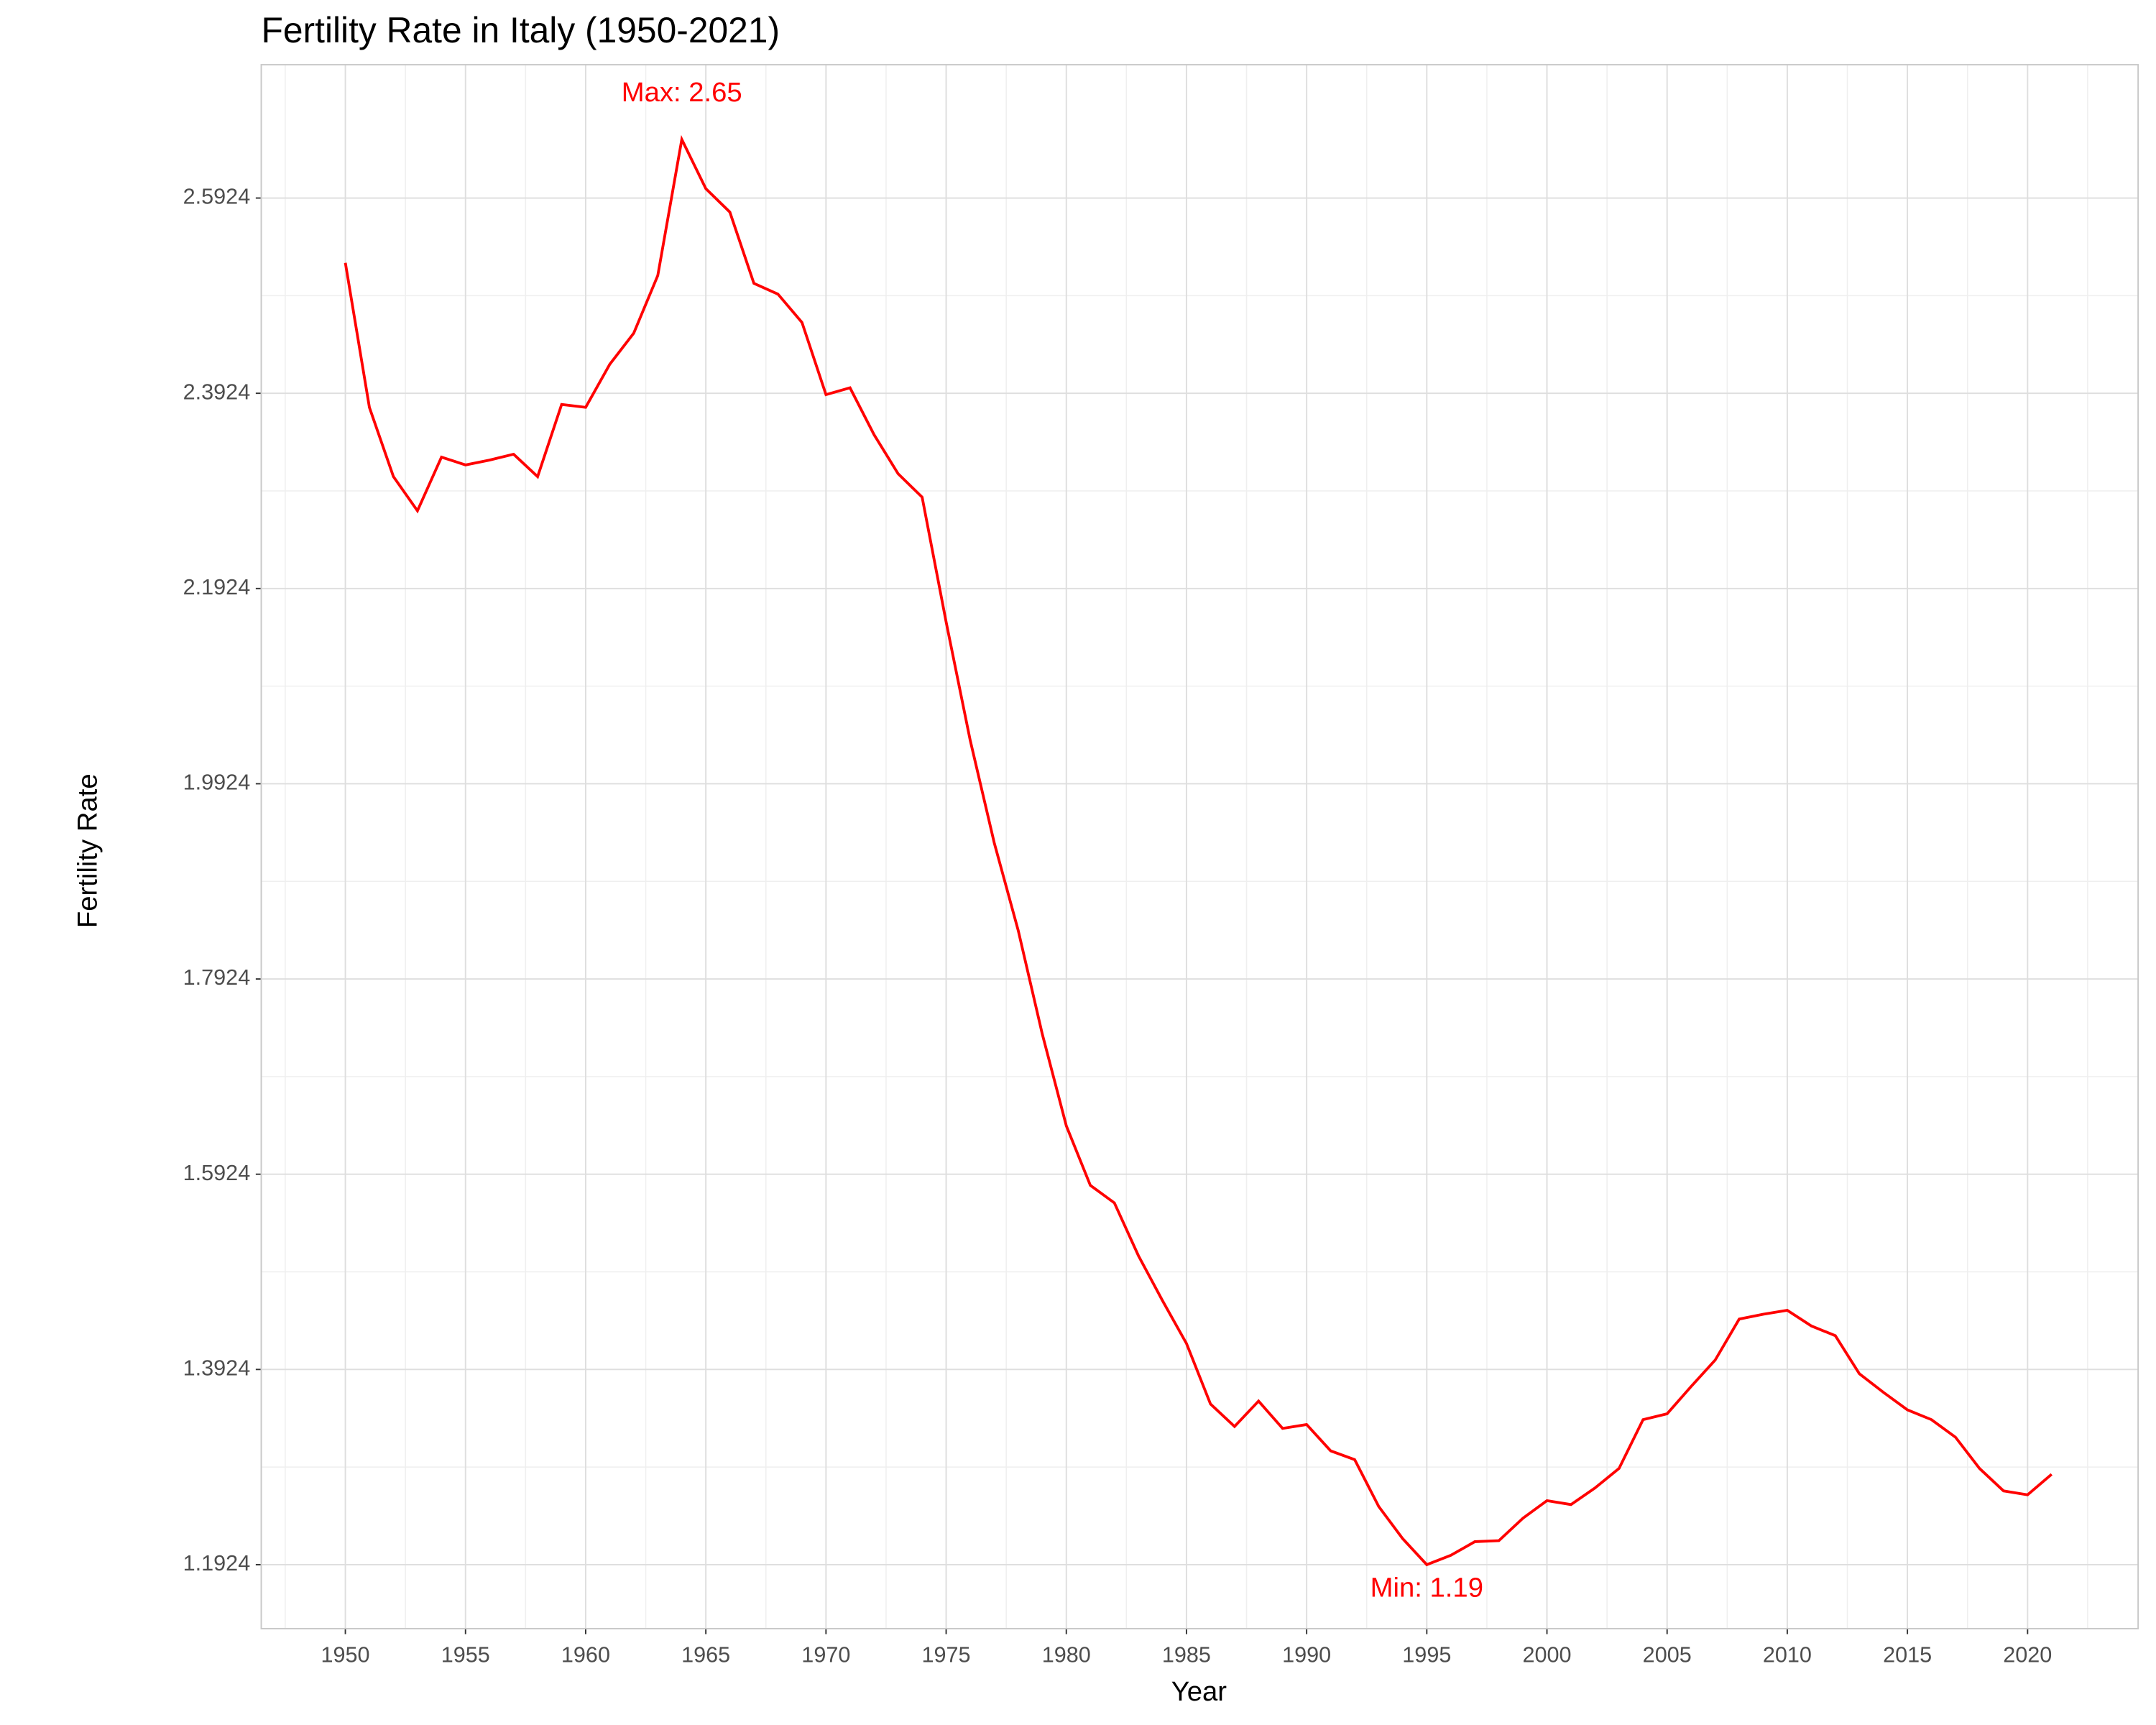 The image size is (2156, 1725). Describe the element at coordinates (217, 1173) in the screenshot. I see `y-tick-label: 1.5924` at that location.